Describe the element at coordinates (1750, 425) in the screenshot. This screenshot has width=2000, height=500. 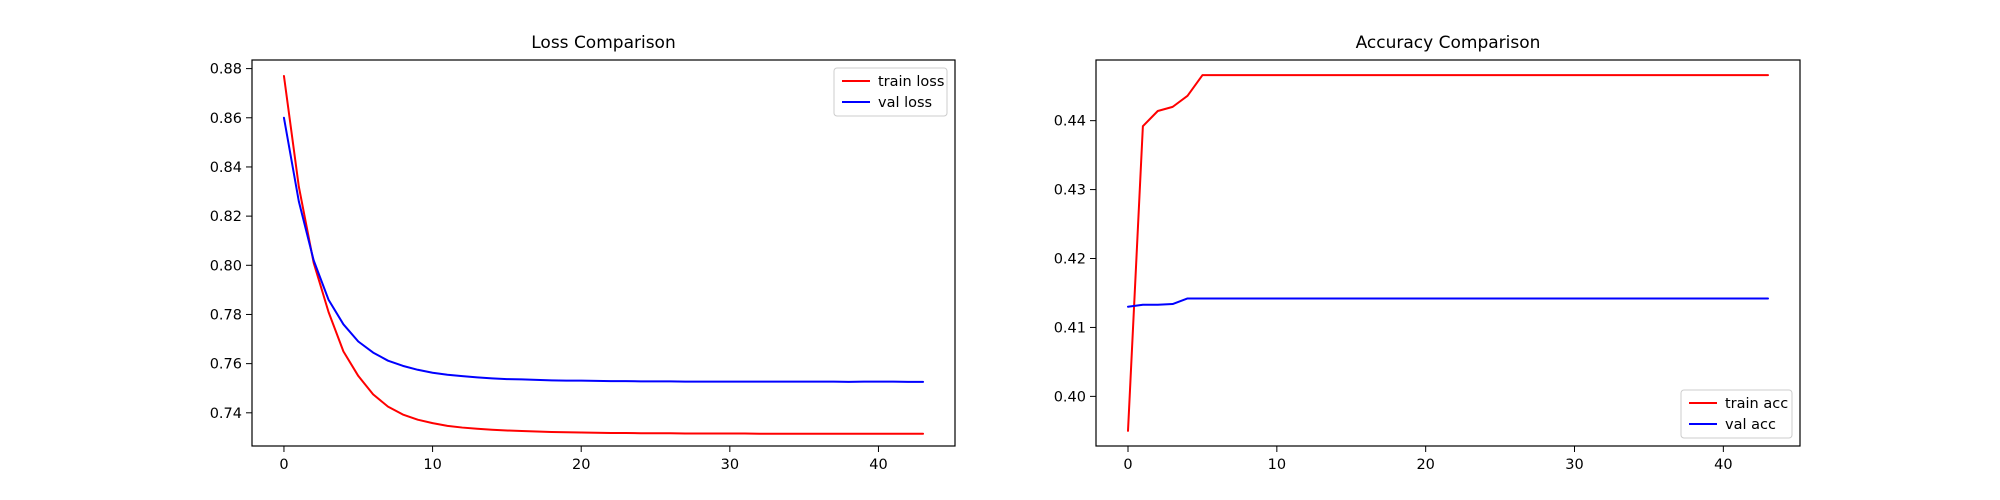
I see `legend-label: val acc` at that location.